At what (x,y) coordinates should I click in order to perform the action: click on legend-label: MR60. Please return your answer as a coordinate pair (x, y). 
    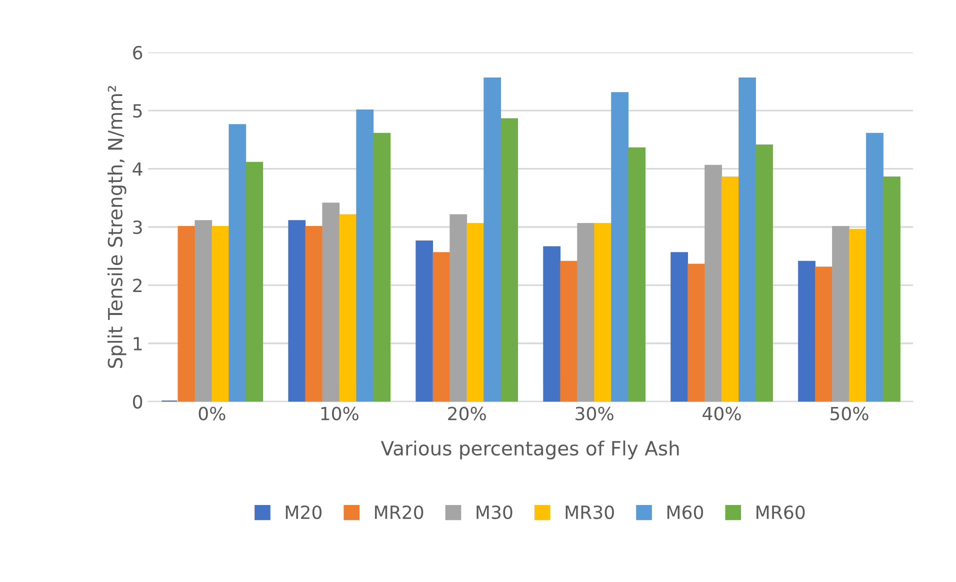
    Looking at the image, I should click on (780, 512).